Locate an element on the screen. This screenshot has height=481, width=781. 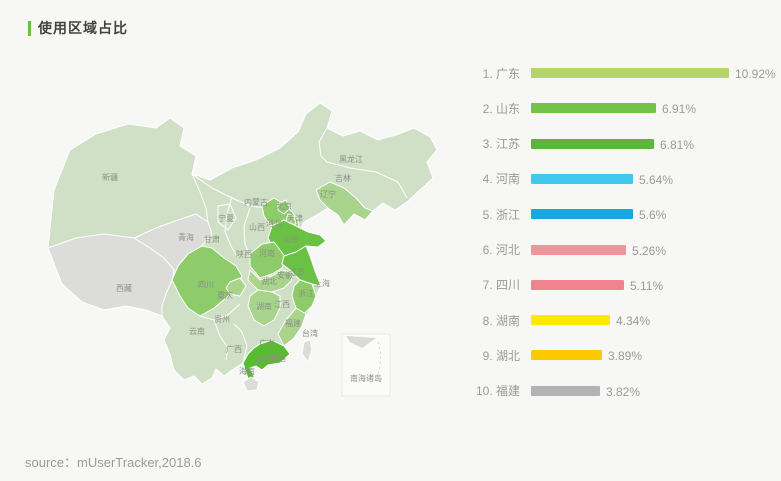
map-label: 宁夏 is located at coordinates (226, 218).